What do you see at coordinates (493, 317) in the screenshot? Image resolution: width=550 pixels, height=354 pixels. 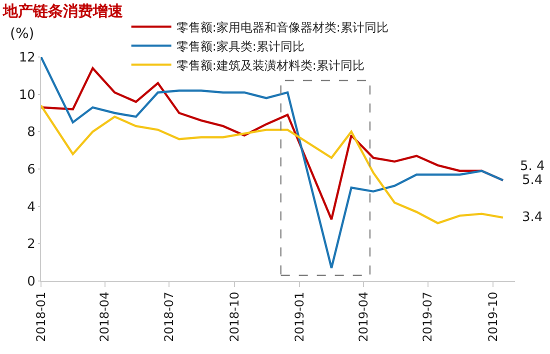 I see `x-tick-label: 2019-10` at bounding box center [493, 317].